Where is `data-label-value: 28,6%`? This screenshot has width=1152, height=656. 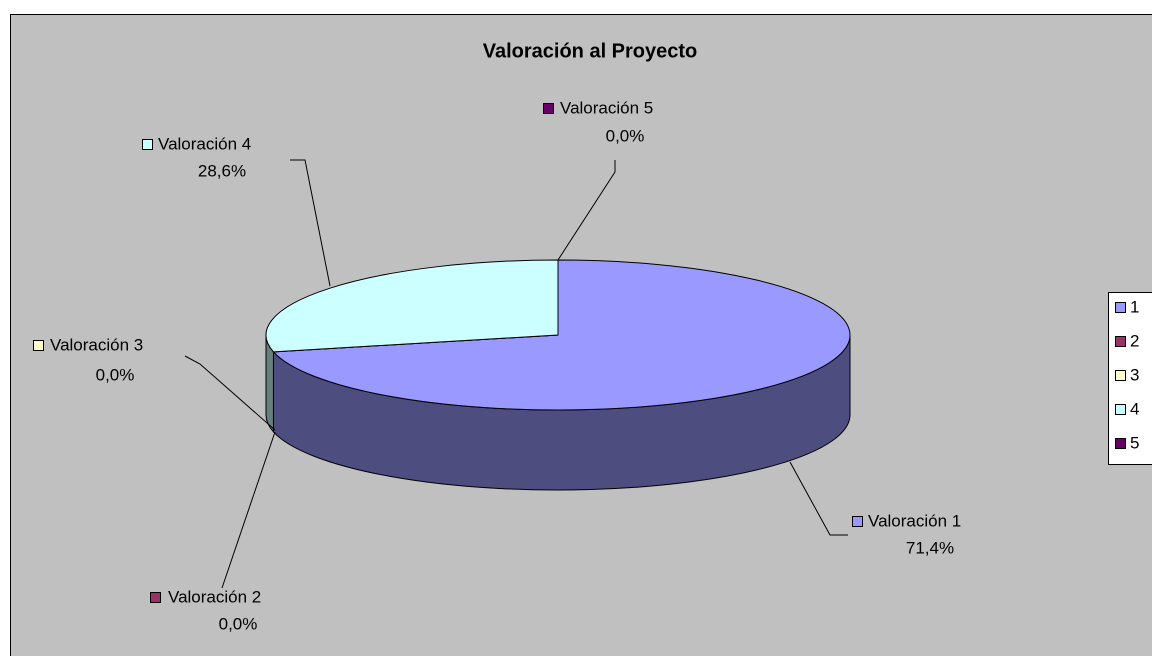 data-label-value: 28,6% is located at coordinates (222, 170).